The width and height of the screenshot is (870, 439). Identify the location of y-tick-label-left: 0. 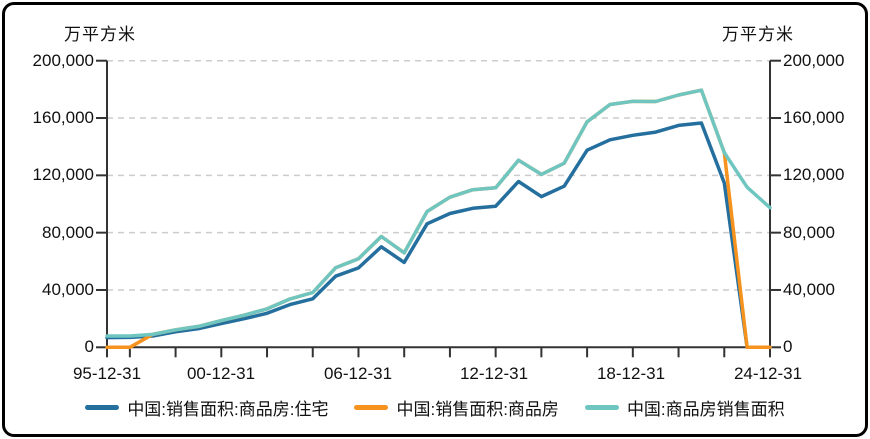
(89, 346).